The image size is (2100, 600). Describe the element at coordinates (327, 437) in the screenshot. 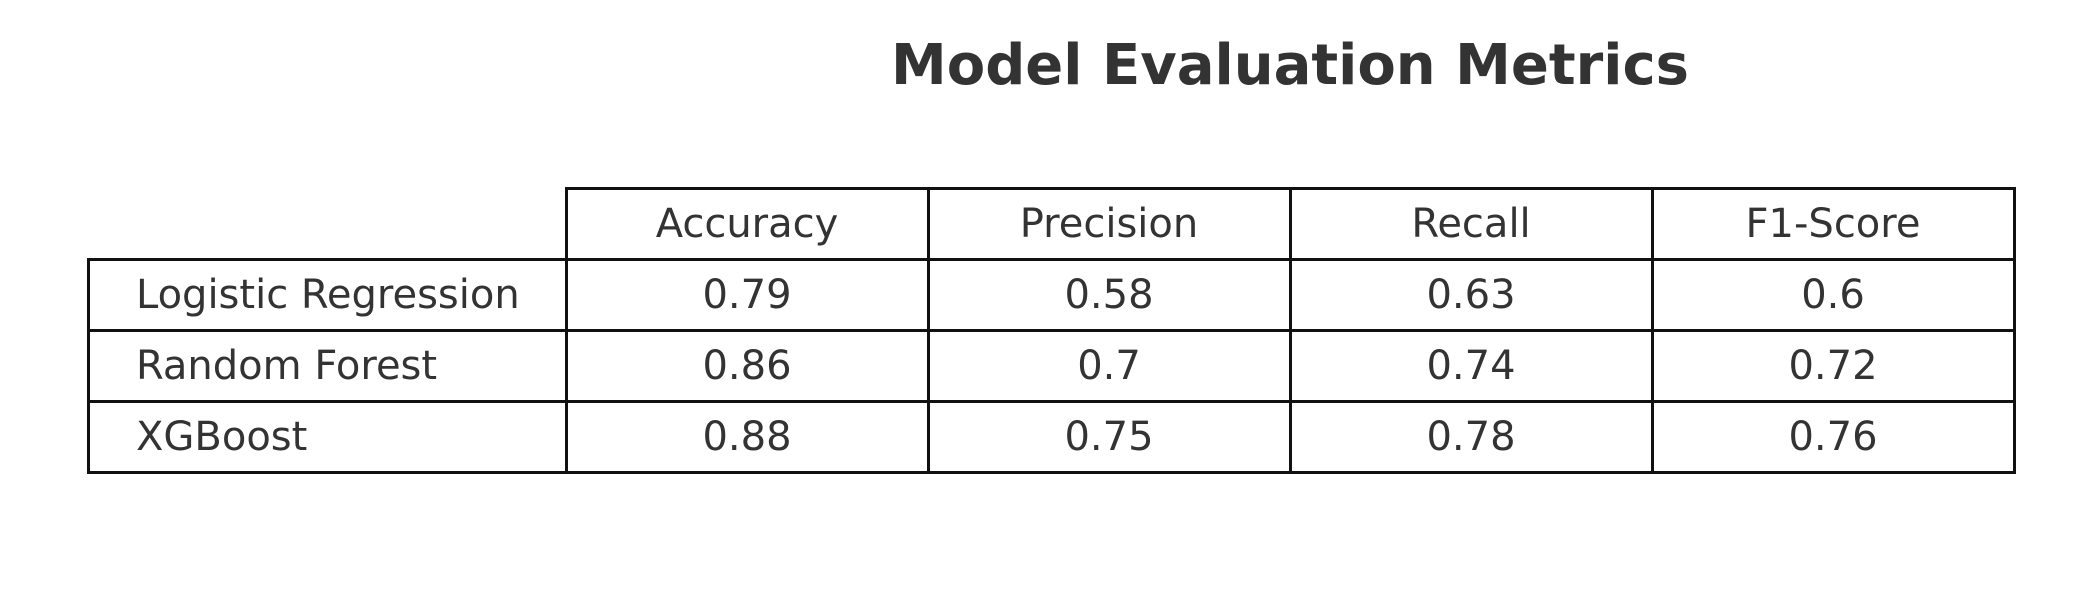

I see `row-header-xgboost: XGBoost` at that location.